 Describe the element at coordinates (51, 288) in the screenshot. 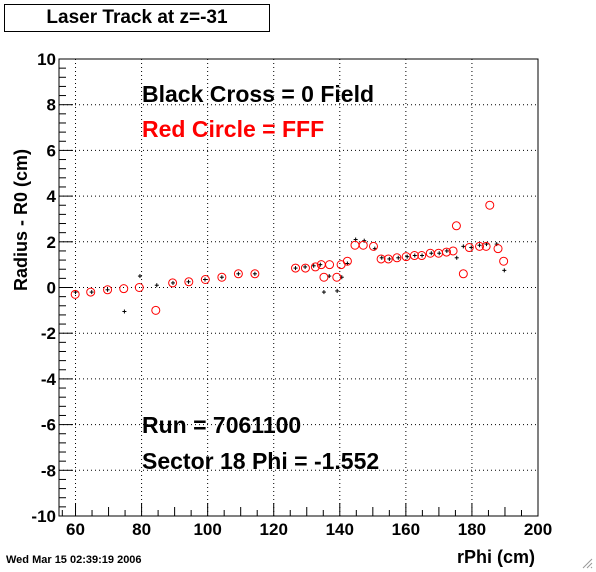

I see `y-tick-label: 0` at that location.